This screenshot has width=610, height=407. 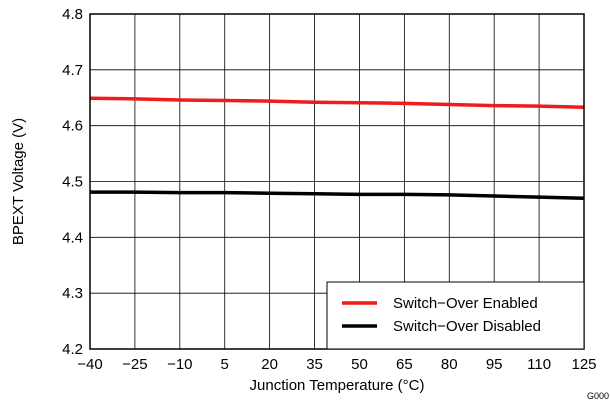 What do you see at coordinates (72, 349) in the screenshot?
I see `y-tick-label: 4.2` at bounding box center [72, 349].